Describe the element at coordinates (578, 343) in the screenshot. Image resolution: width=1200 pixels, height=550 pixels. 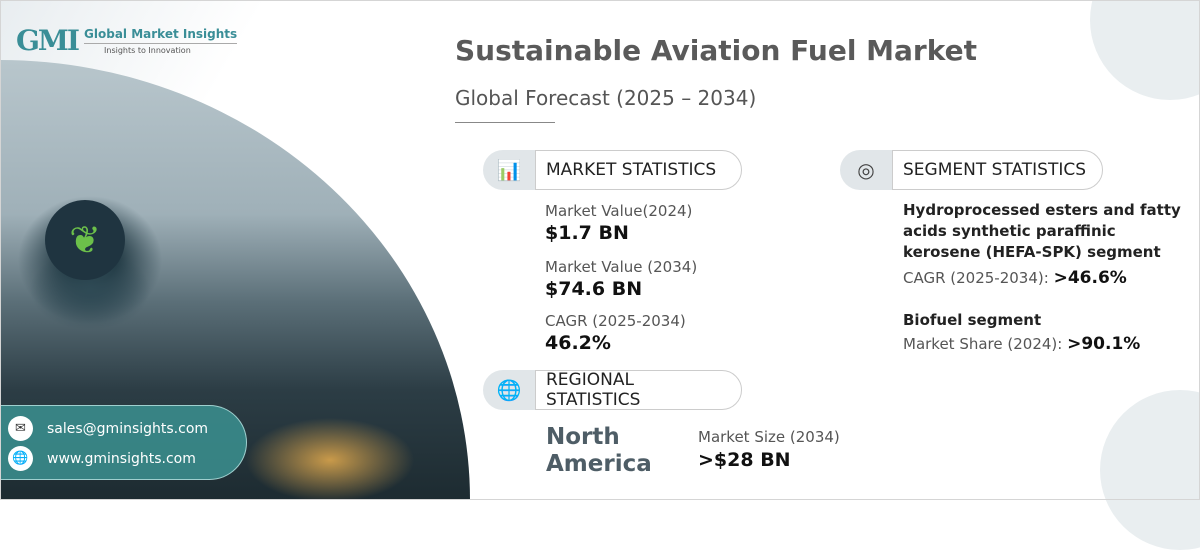
I see `stat-value: 46.2%` at that location.